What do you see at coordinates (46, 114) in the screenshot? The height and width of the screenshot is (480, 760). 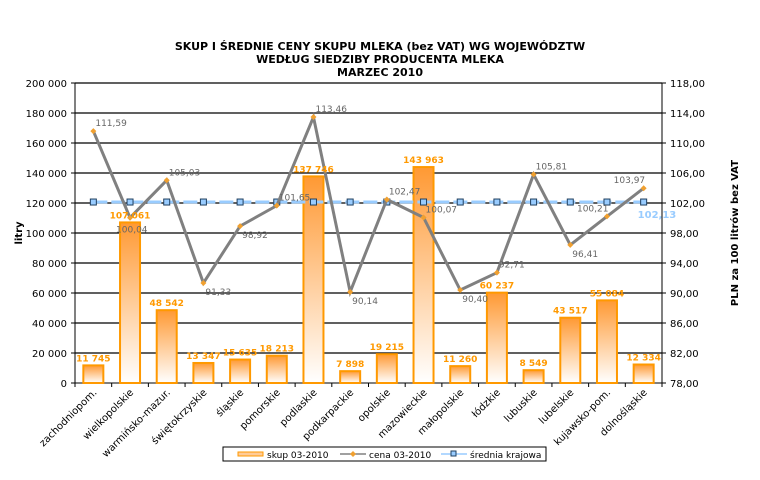 I see `y-tick-label: 180 000` at bounding box center [46, 114].